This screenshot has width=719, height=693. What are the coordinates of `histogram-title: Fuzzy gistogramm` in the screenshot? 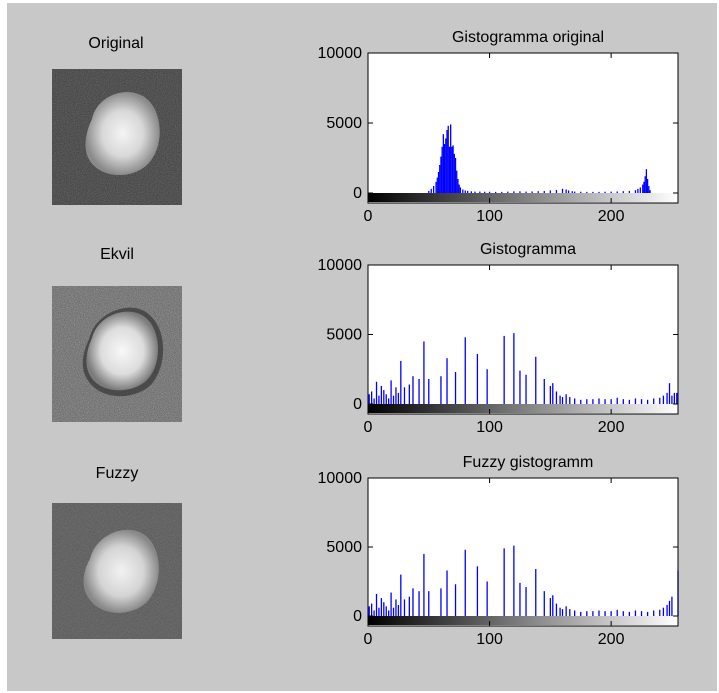 It's located at (528, 462).